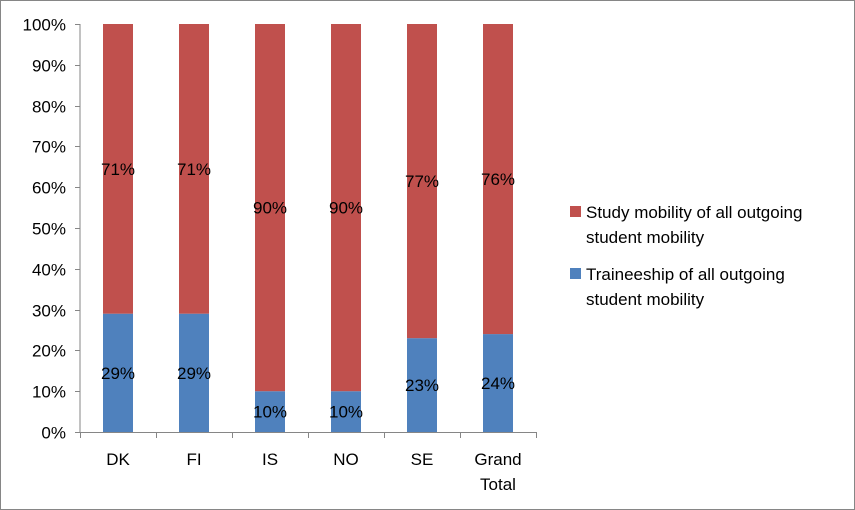 The height and width of the screenshot is (510, 855). What do you see at coordinates (53, 433) in the screenshot?
I see `y-tick-label: 0%` at bounding box center [53, 433].